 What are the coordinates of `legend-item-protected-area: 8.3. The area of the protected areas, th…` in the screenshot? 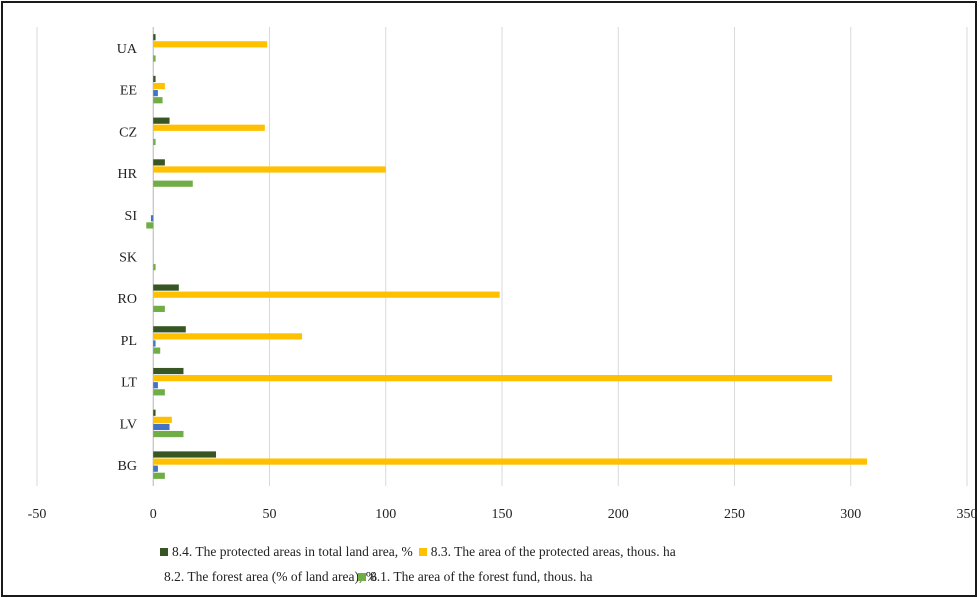 It's located at (547, 552).